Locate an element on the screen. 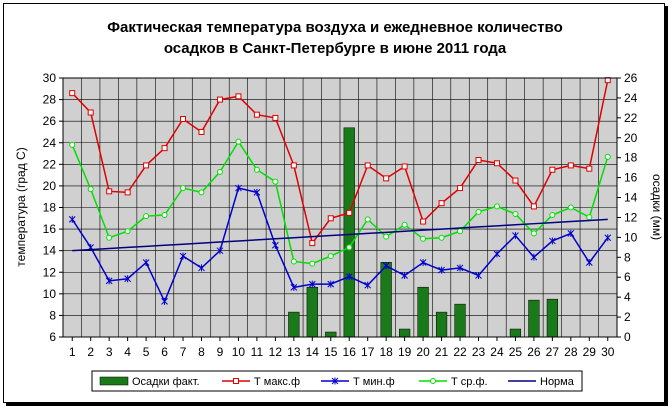  x-tick-label: 19 is located at coordinates (405, 352).